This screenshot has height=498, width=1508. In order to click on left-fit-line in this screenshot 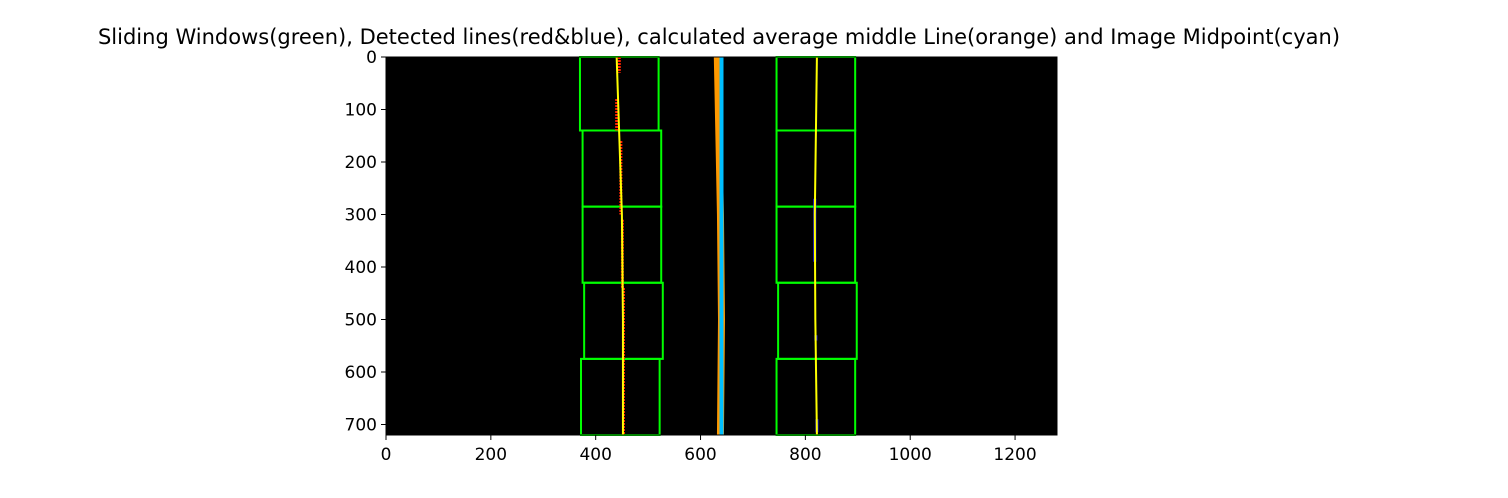, I will do `click(619, 245)`.